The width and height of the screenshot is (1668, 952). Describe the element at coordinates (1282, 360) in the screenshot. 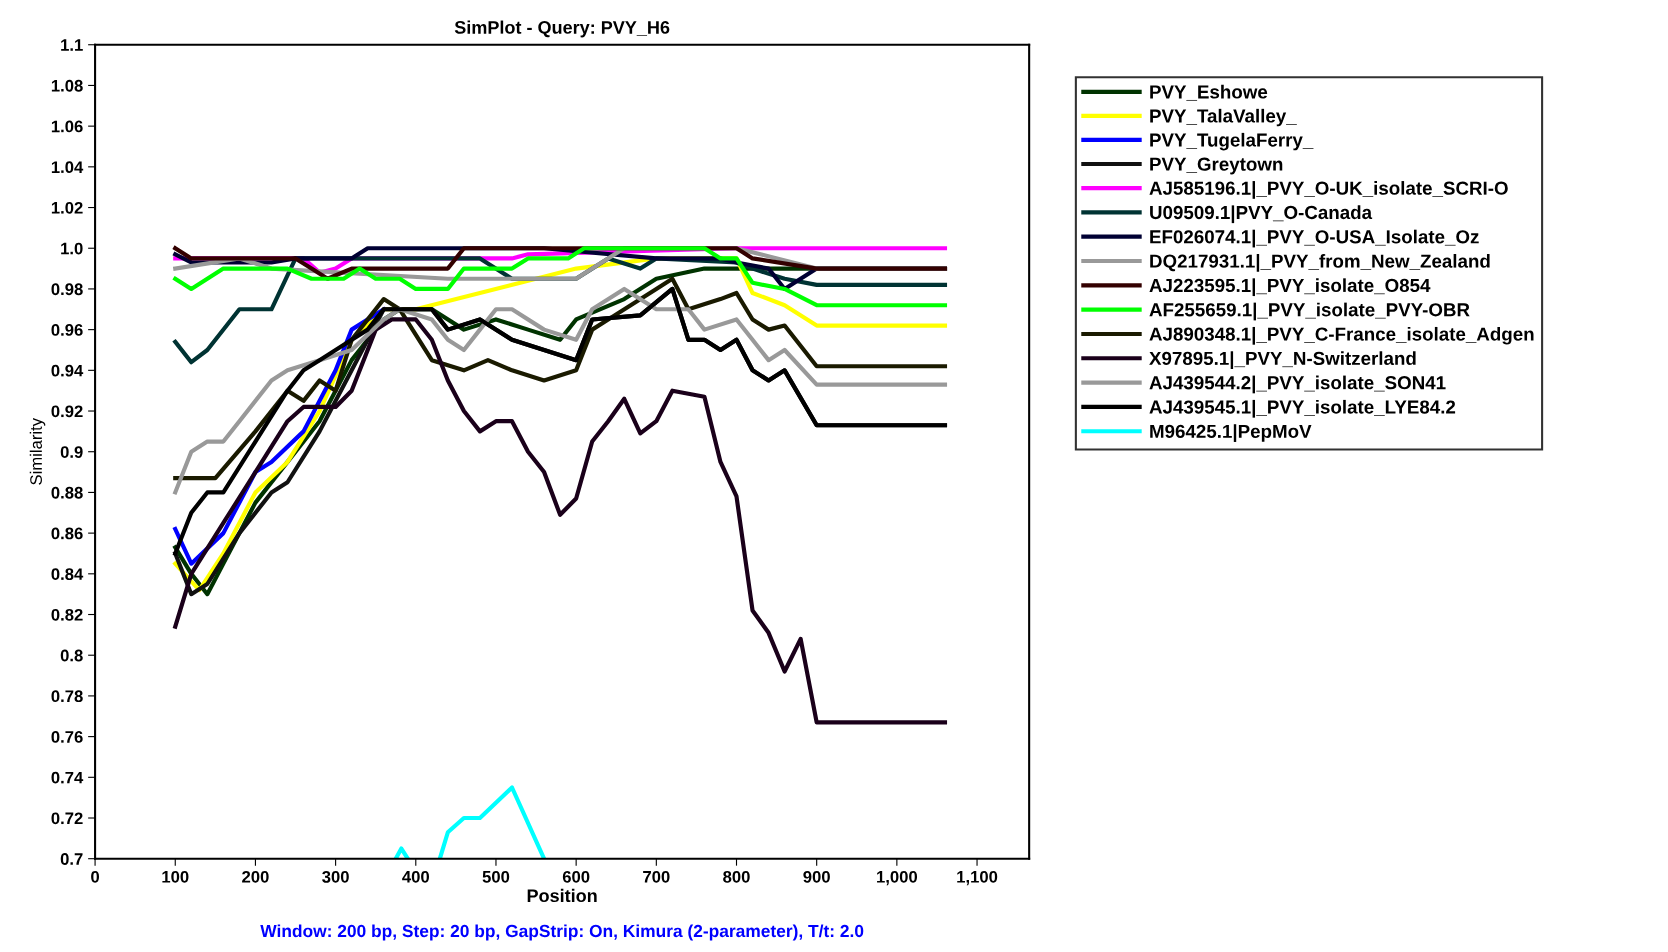

I see `legend-label: X97895.1|_PVY_N-Switzerland` at that location.